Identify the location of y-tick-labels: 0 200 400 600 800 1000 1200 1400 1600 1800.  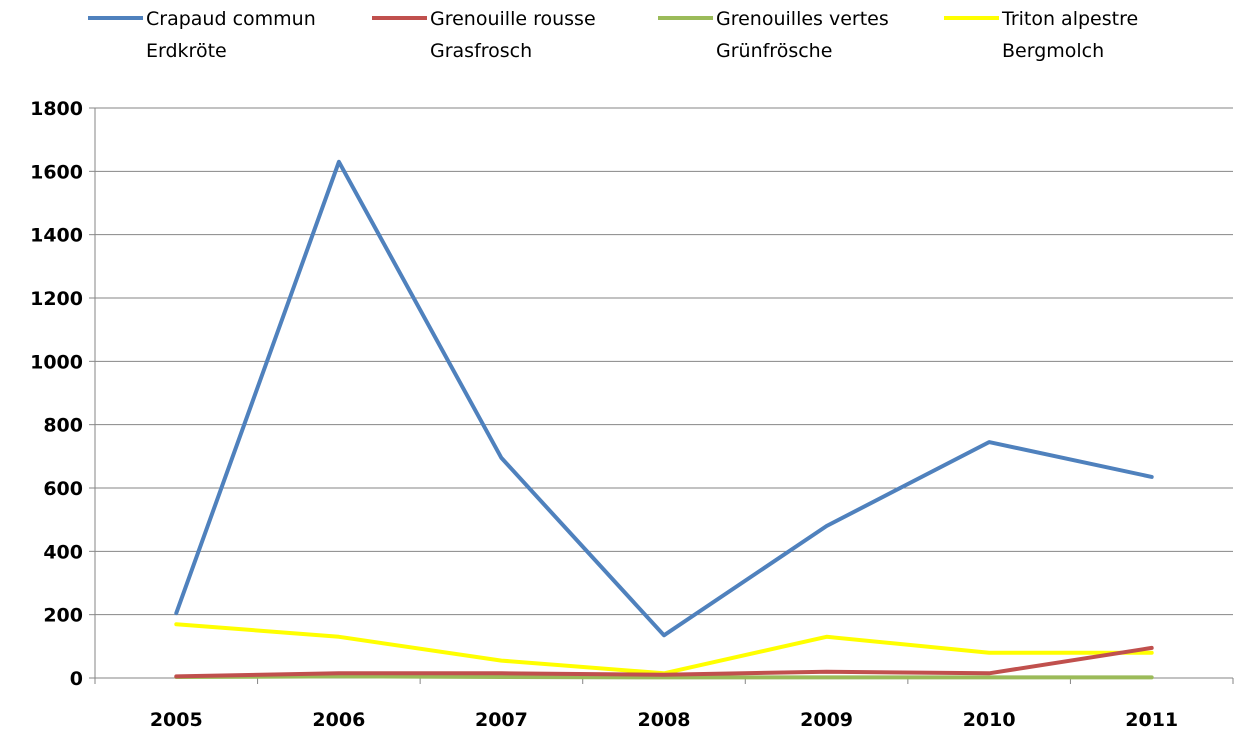
(56, 394).